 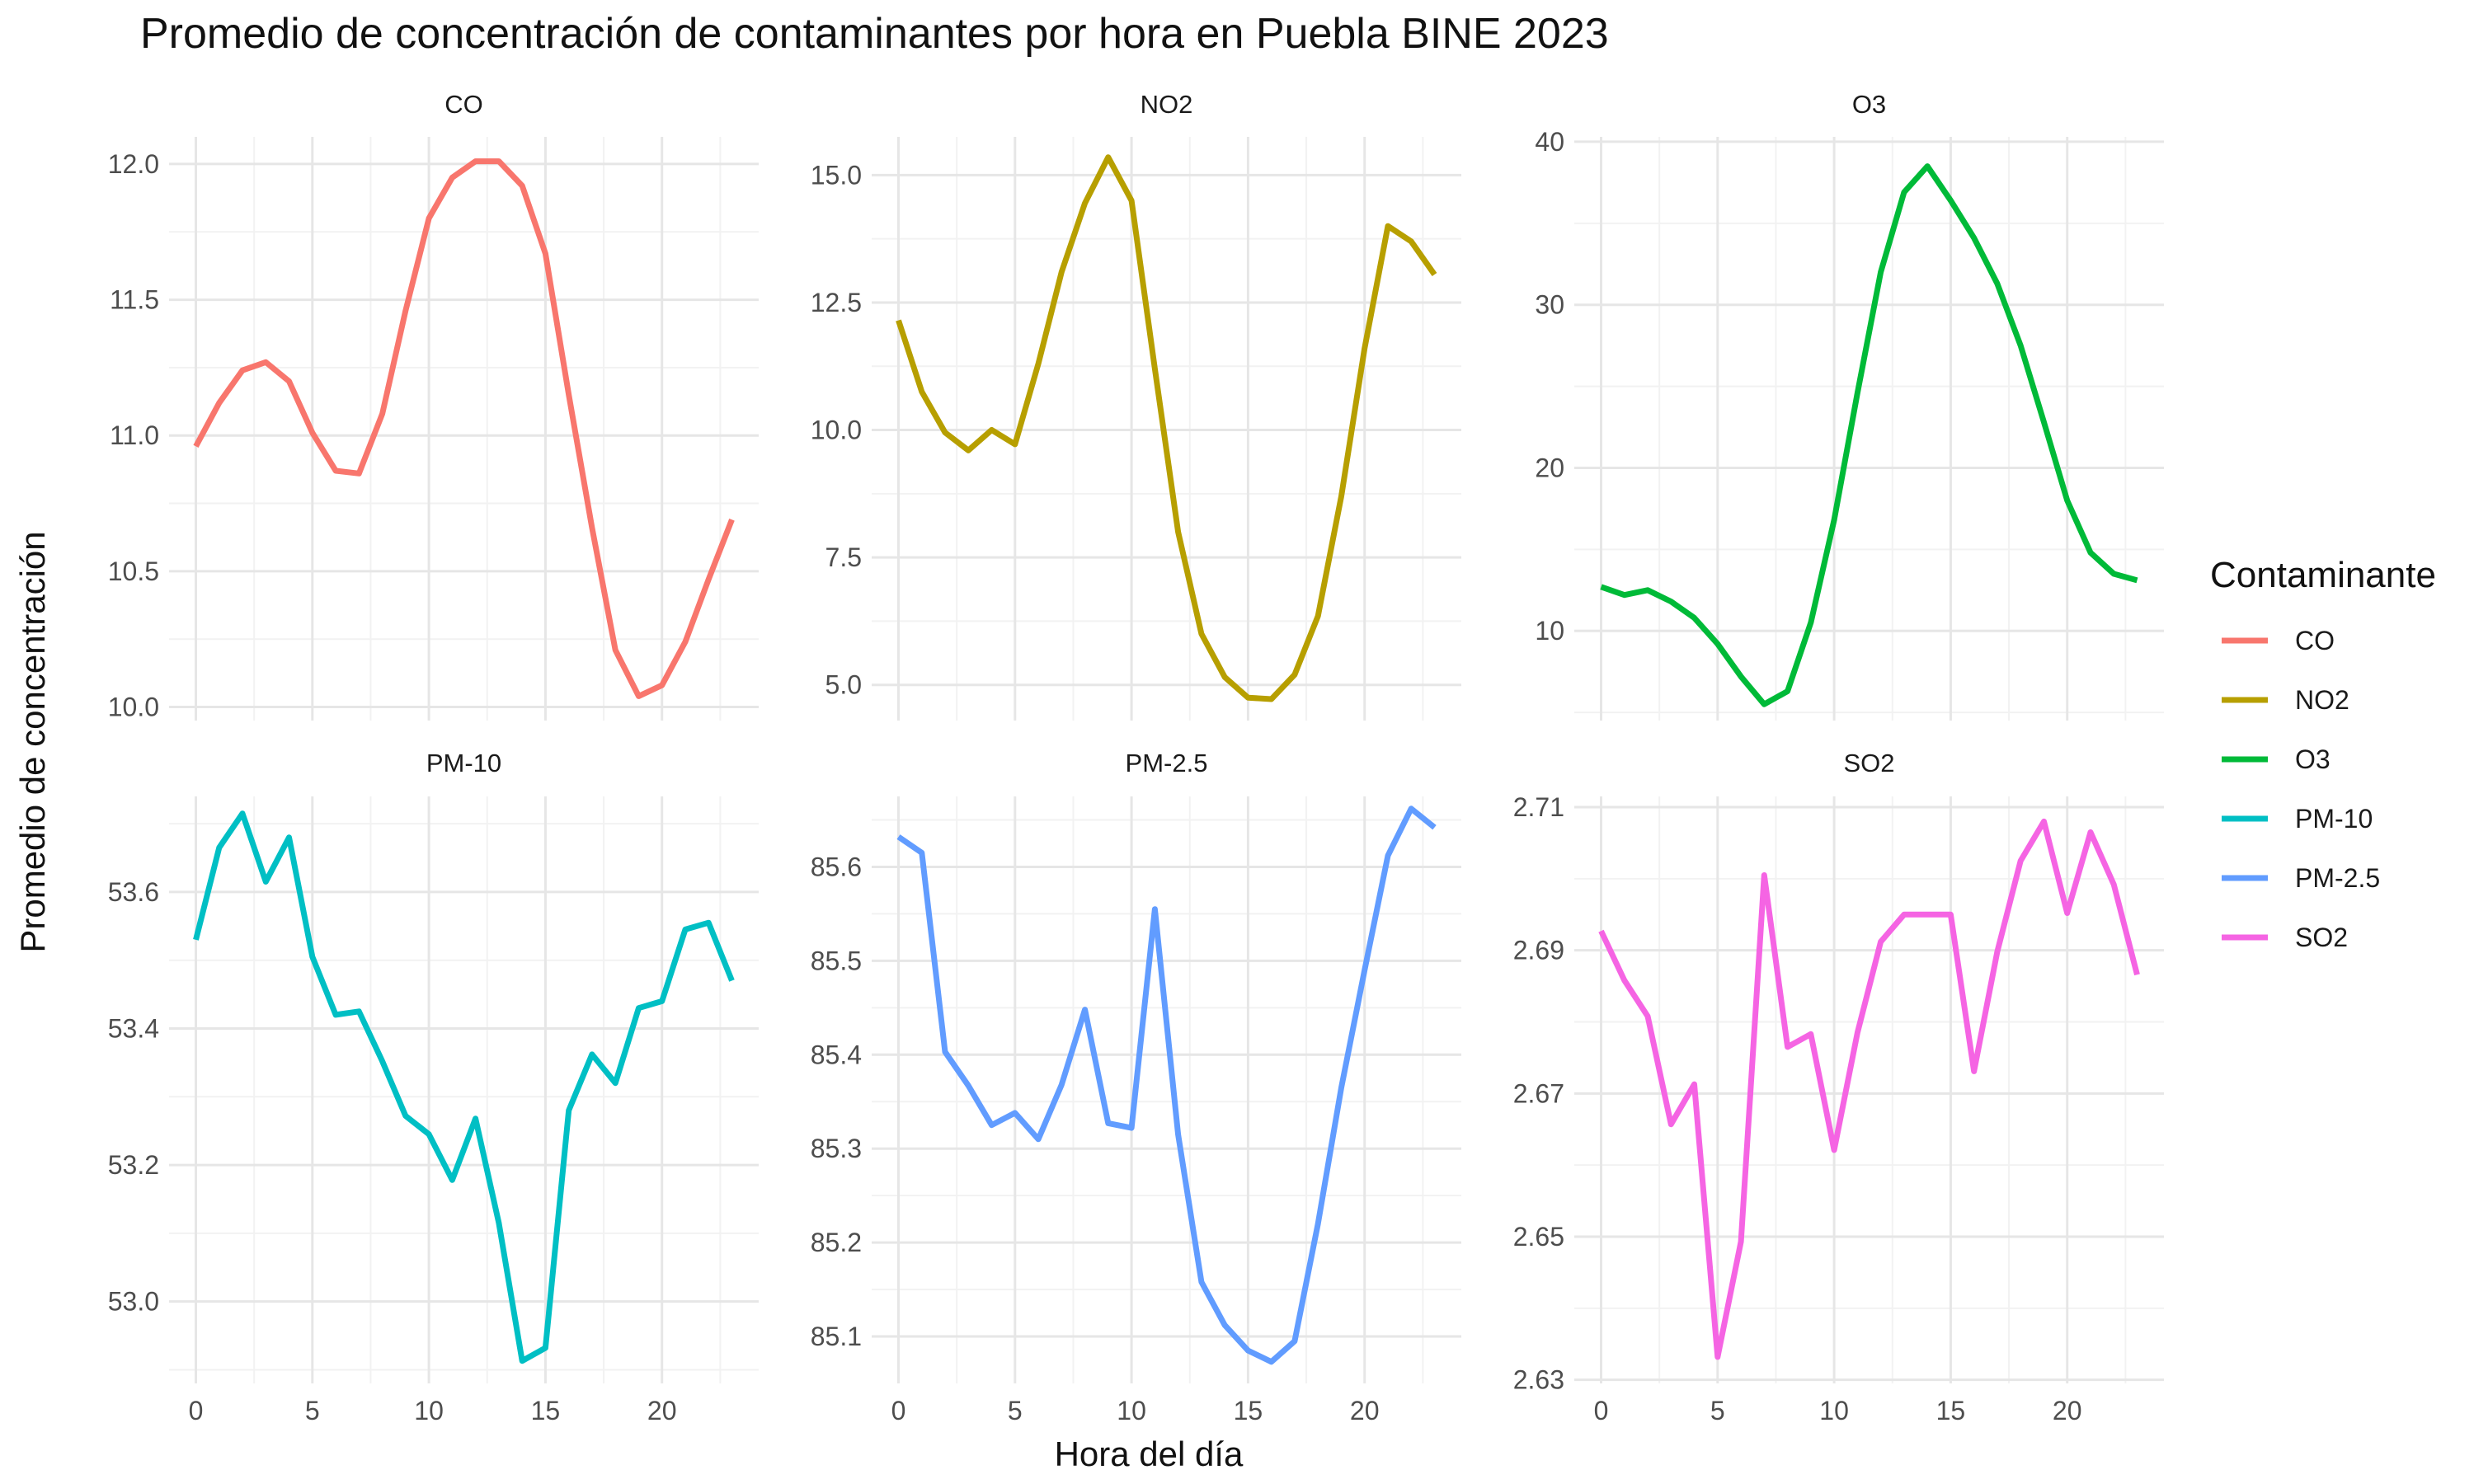 I want to click on facet-label-o3: O3, so click(x=1869, y=104).